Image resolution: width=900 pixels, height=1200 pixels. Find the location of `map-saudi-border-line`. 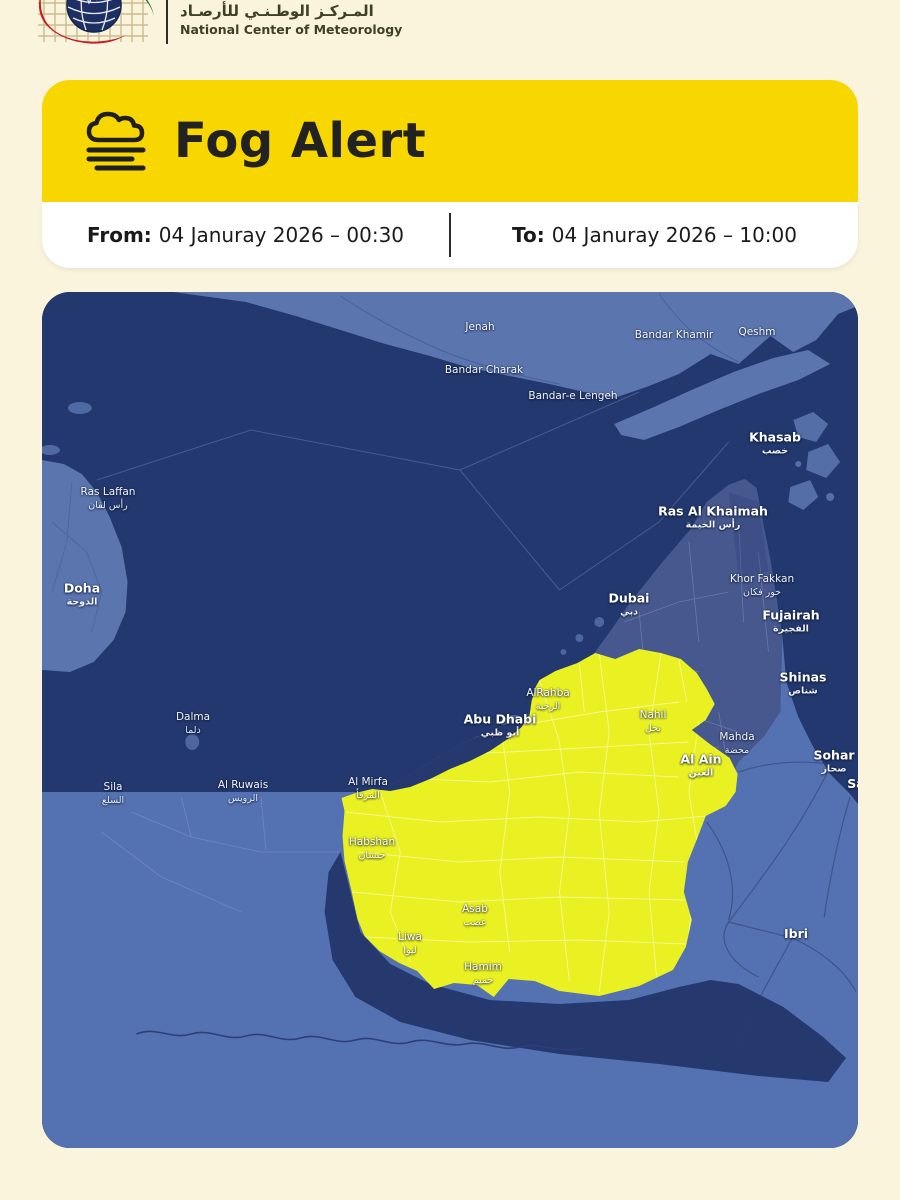

map-saudi-border-line is located at coordinates (360, 1040).